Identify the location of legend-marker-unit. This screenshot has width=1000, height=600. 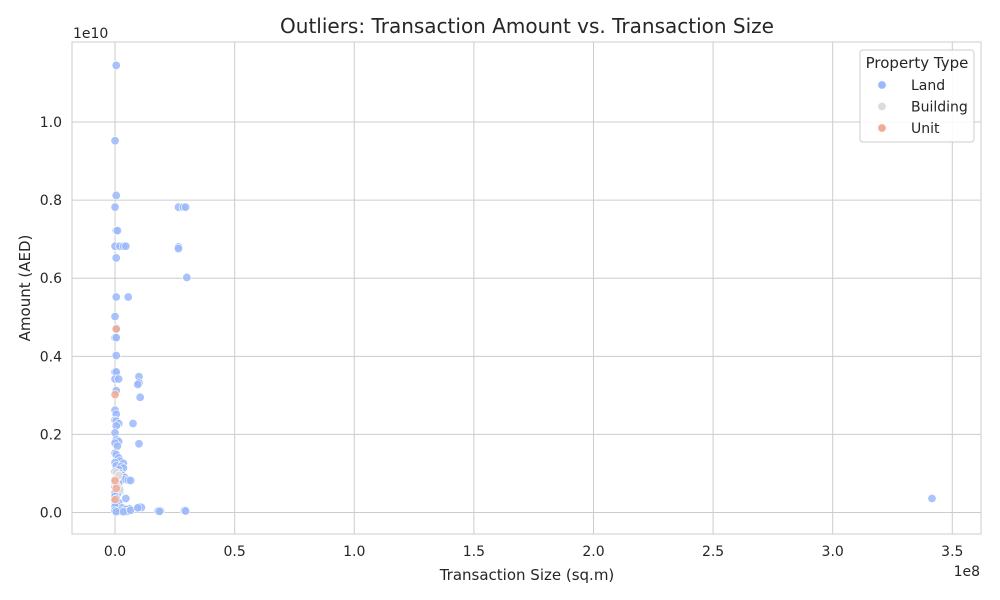
(882, 128).